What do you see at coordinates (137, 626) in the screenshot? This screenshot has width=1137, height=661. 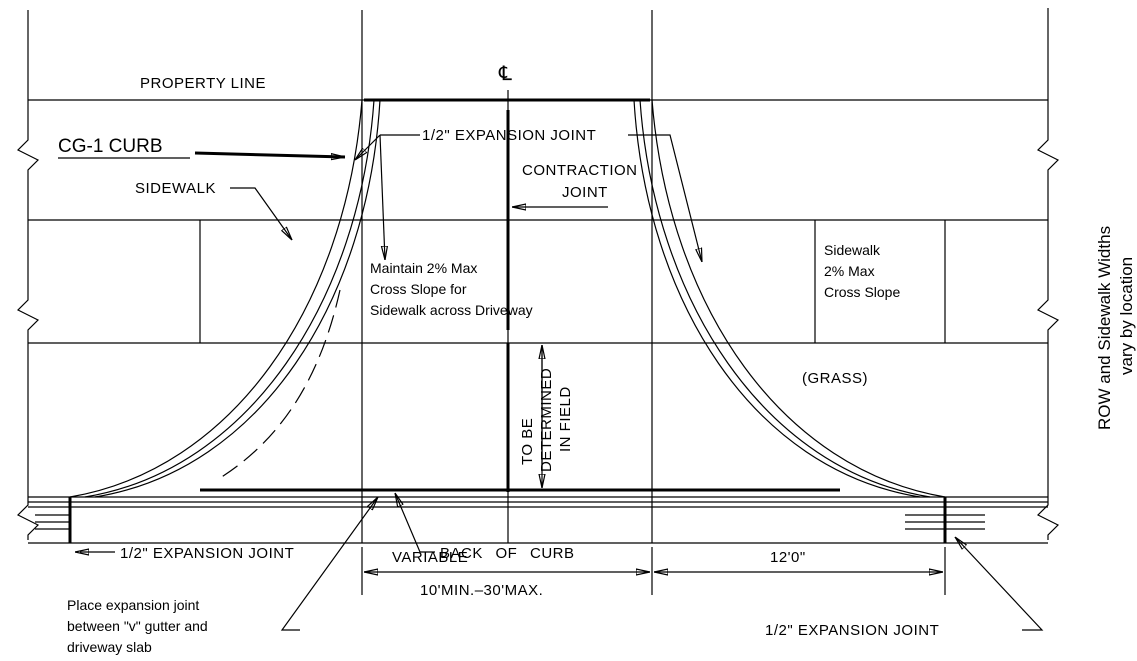 I see `gutter-note: between "v" gutter and` at bounding box center [137, 626].